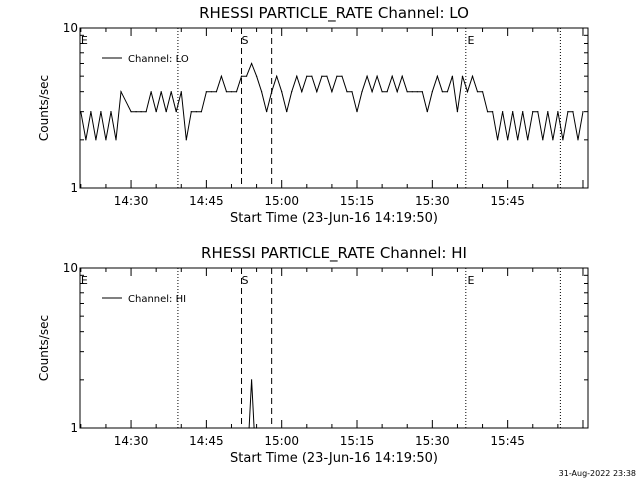  I want to click on x-tick-label: 15:45, so click(507, 441).